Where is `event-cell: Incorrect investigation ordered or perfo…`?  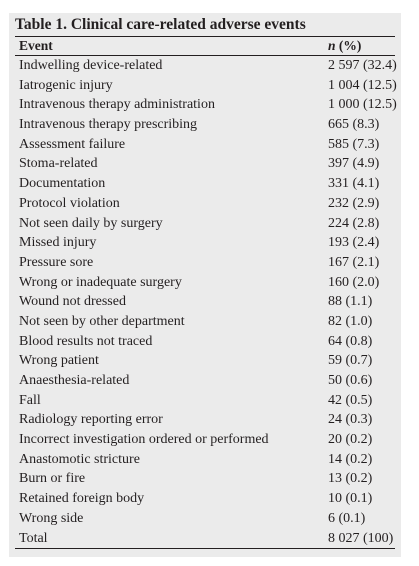
event-cell: Incorrect investigation ordered or perfo… is located at coordinates (144, 440).